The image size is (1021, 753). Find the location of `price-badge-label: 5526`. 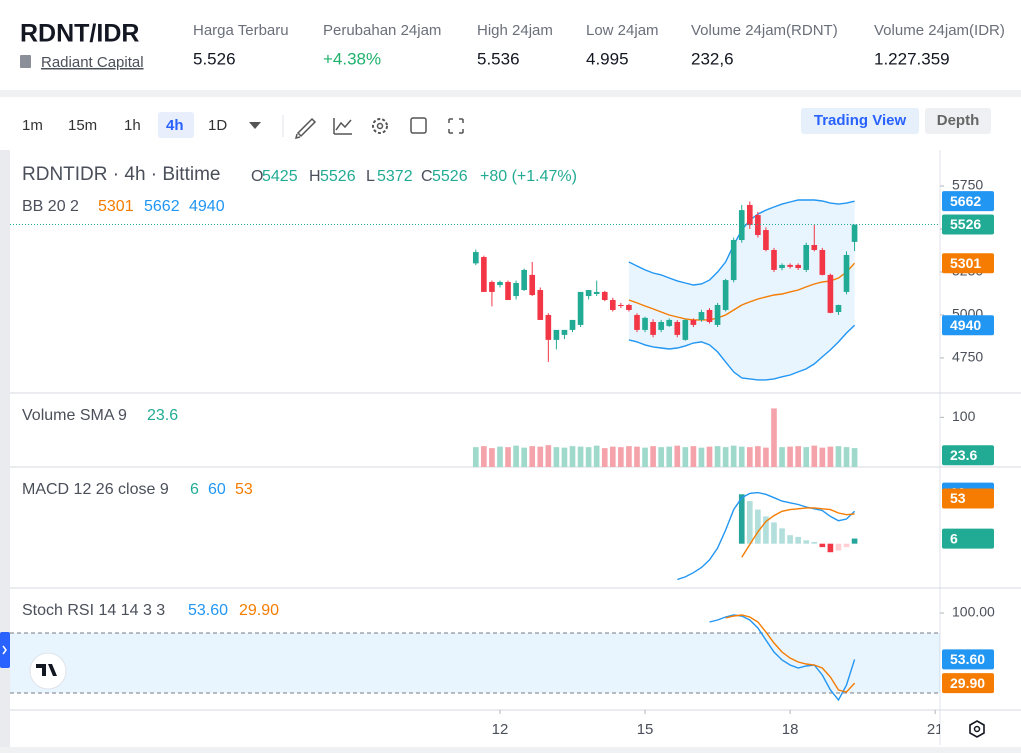

price-badge-label: 5526 is located at coordinates (965, 224).